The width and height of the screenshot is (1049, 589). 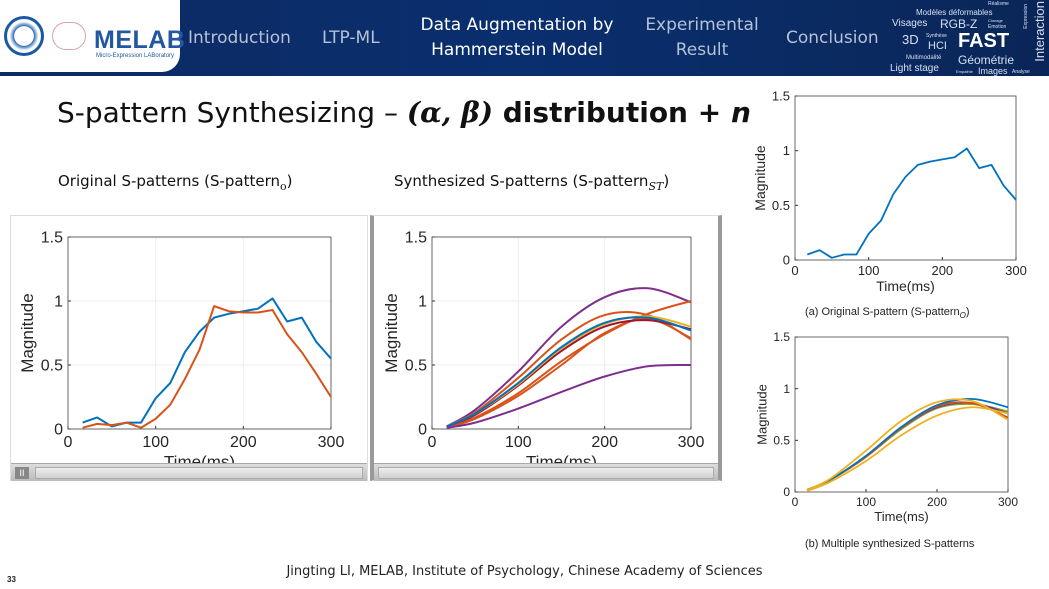 What do you see at coordinates (135, 56) in the screenshot?
I see `melab-logo-subtitle: Micro-Expression LABoratory` at bounding box center [135, 56].